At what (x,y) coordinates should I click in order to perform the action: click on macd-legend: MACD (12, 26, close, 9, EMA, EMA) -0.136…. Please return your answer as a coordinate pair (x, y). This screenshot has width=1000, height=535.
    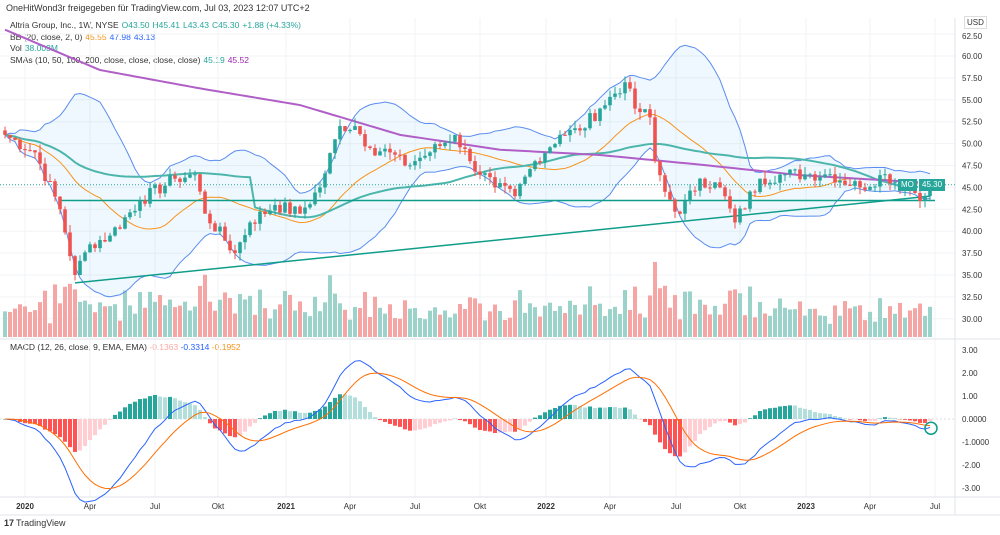
    Looking at the image, I should click on (125, 347).